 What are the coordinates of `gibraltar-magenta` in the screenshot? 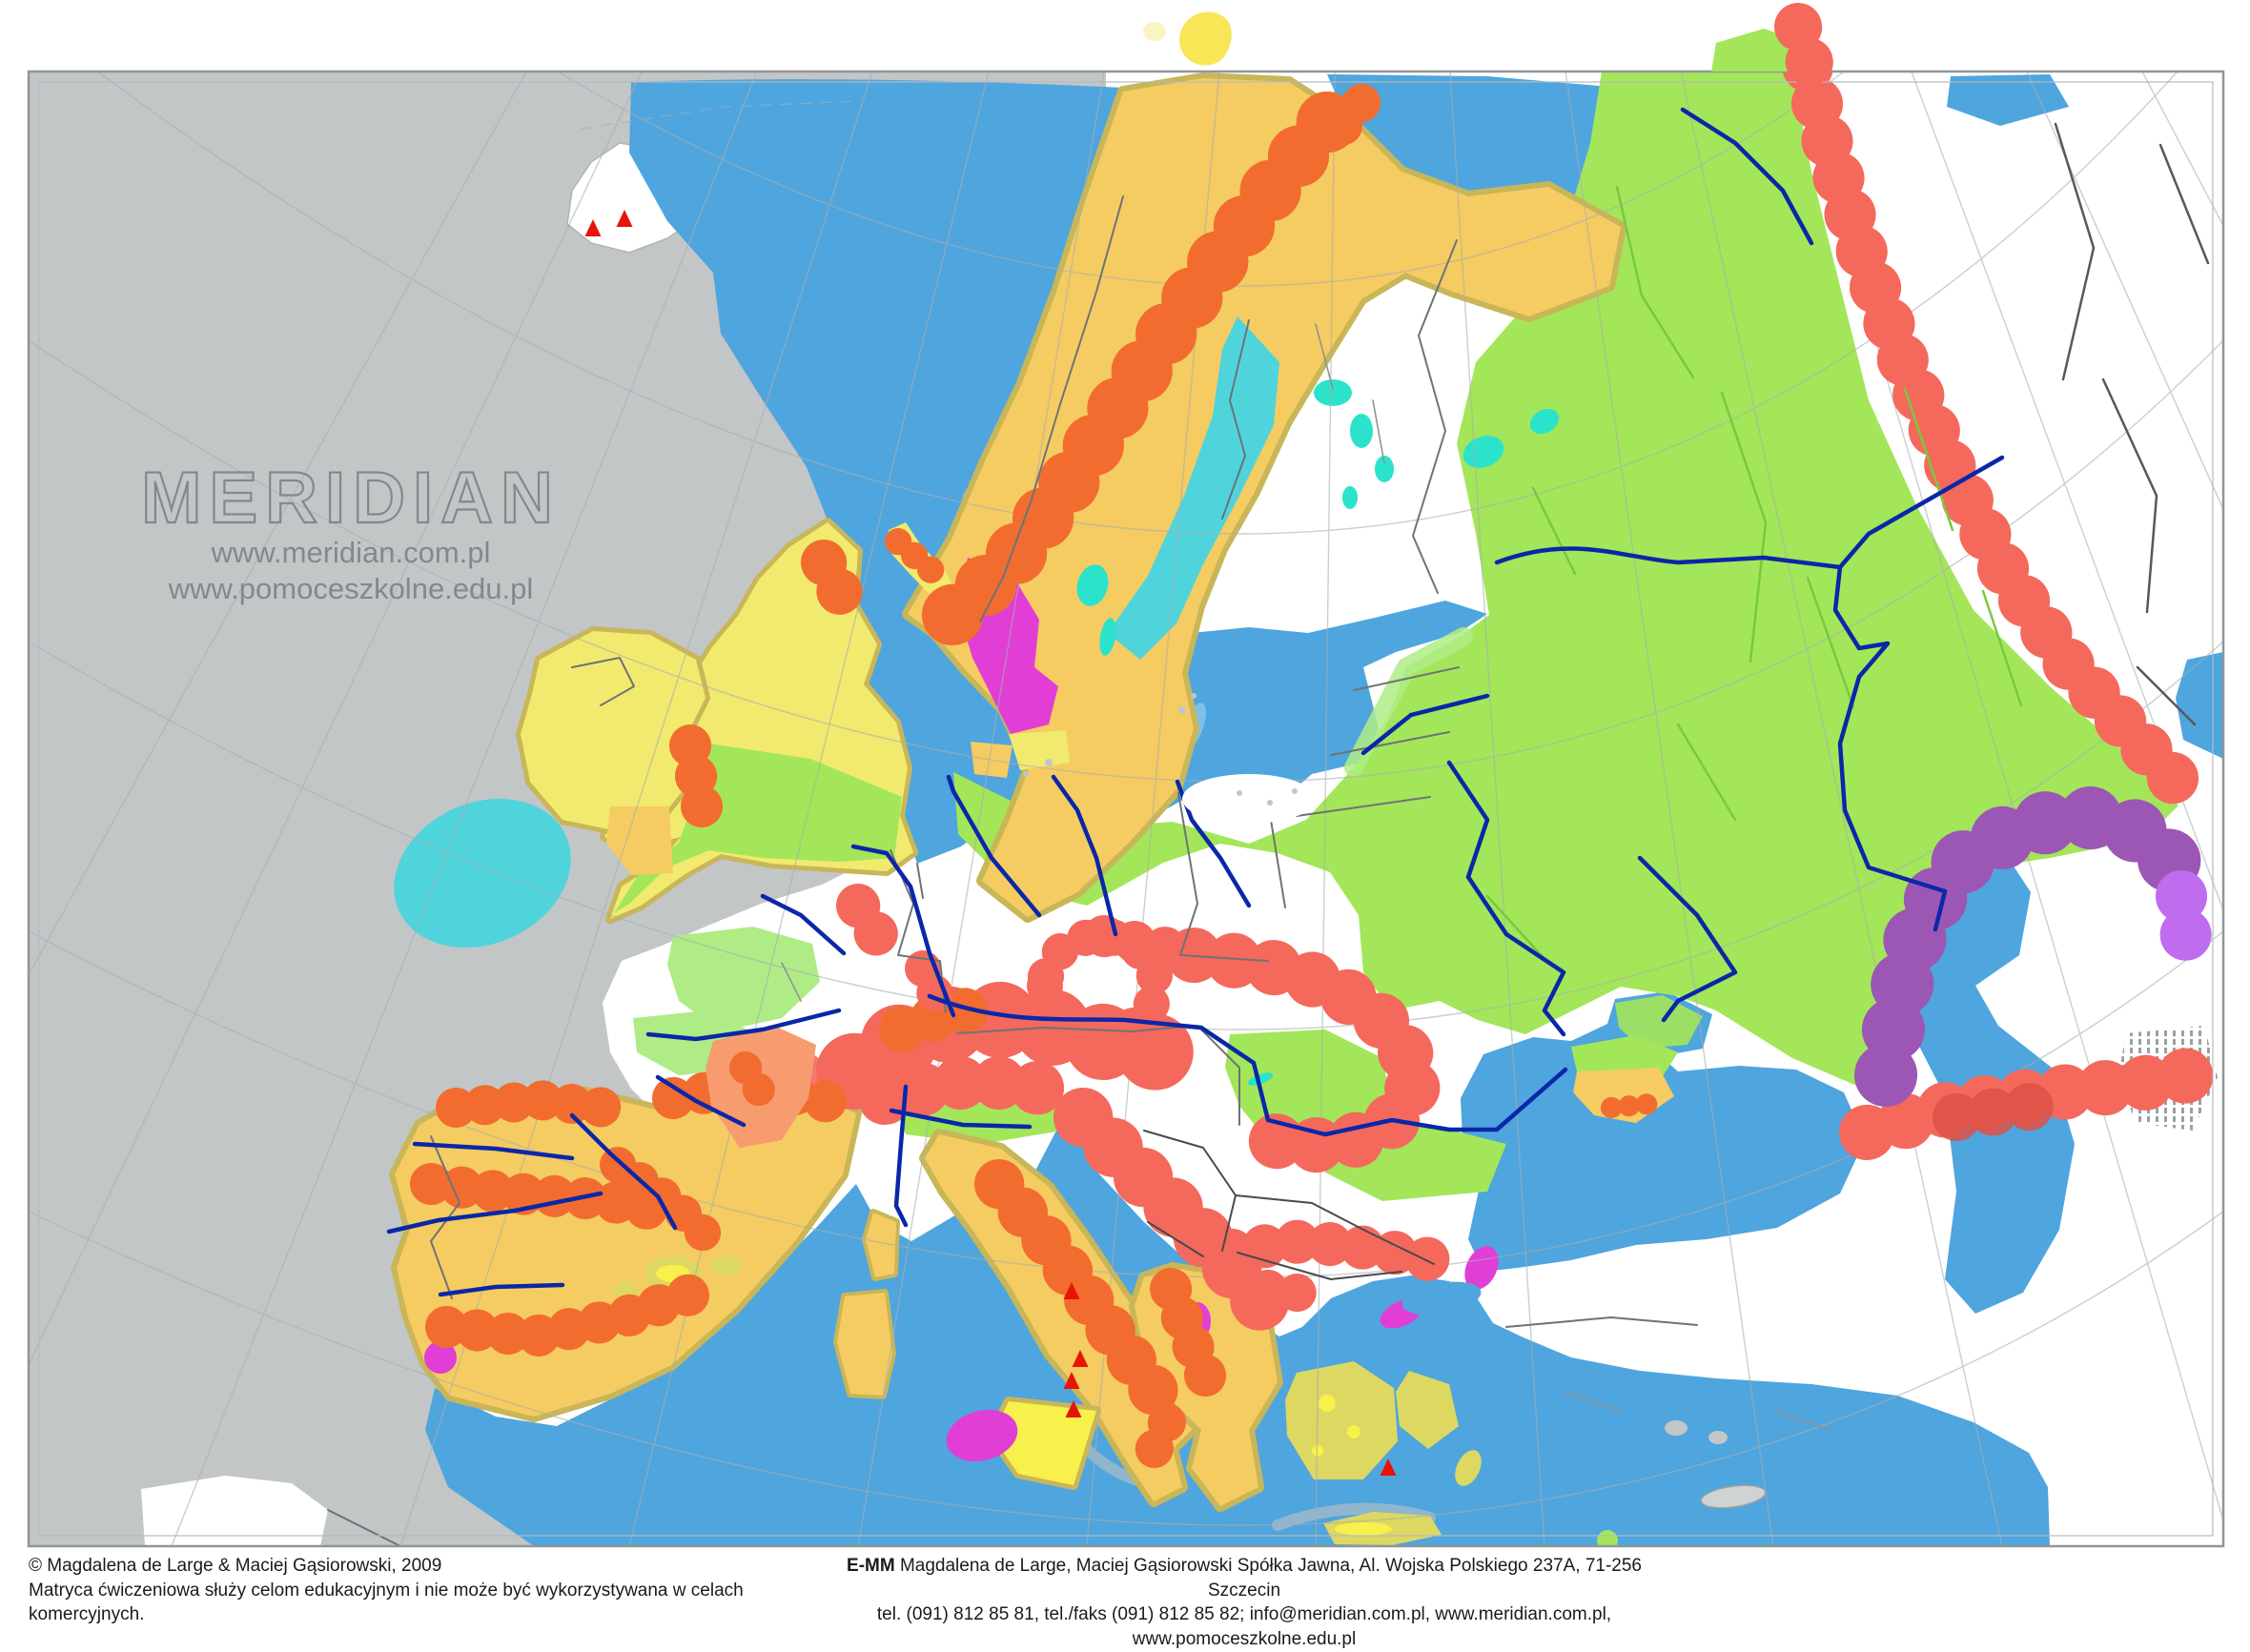 It's located at (441, 1357).